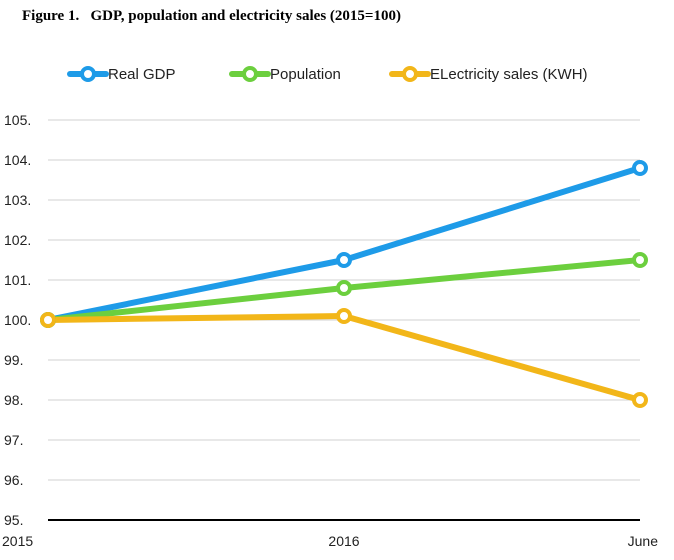  What do you see at coordinates (13, 360) in the screenshot?
I see `y-tick-label: 99.` at bounding box center [13, 360].